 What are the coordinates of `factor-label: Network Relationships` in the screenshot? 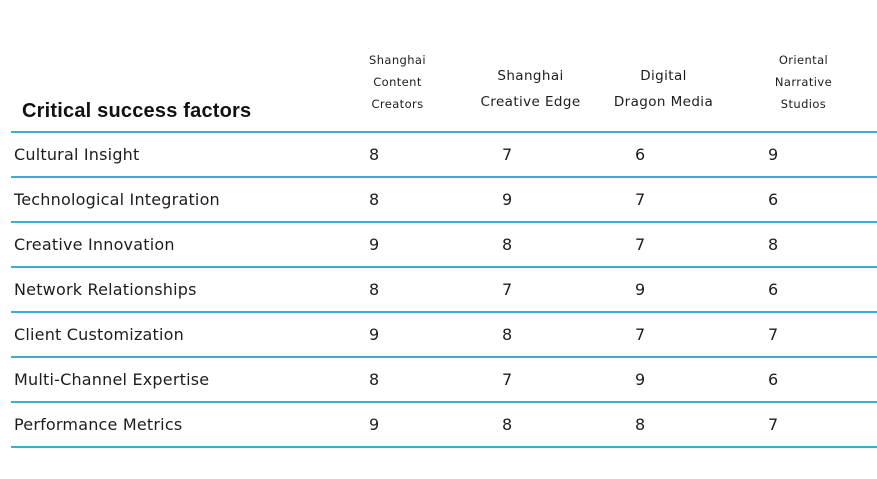 It's located at (105, 289).